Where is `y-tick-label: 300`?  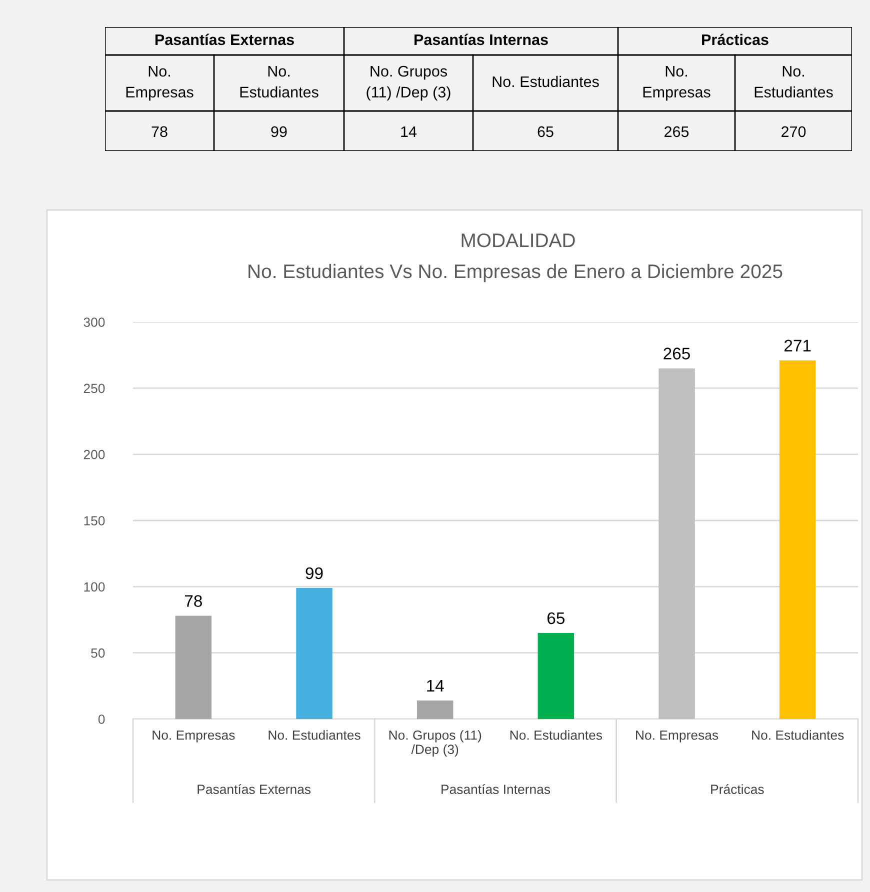 y-tick-label: 300 is located at coordinates (94, 322).